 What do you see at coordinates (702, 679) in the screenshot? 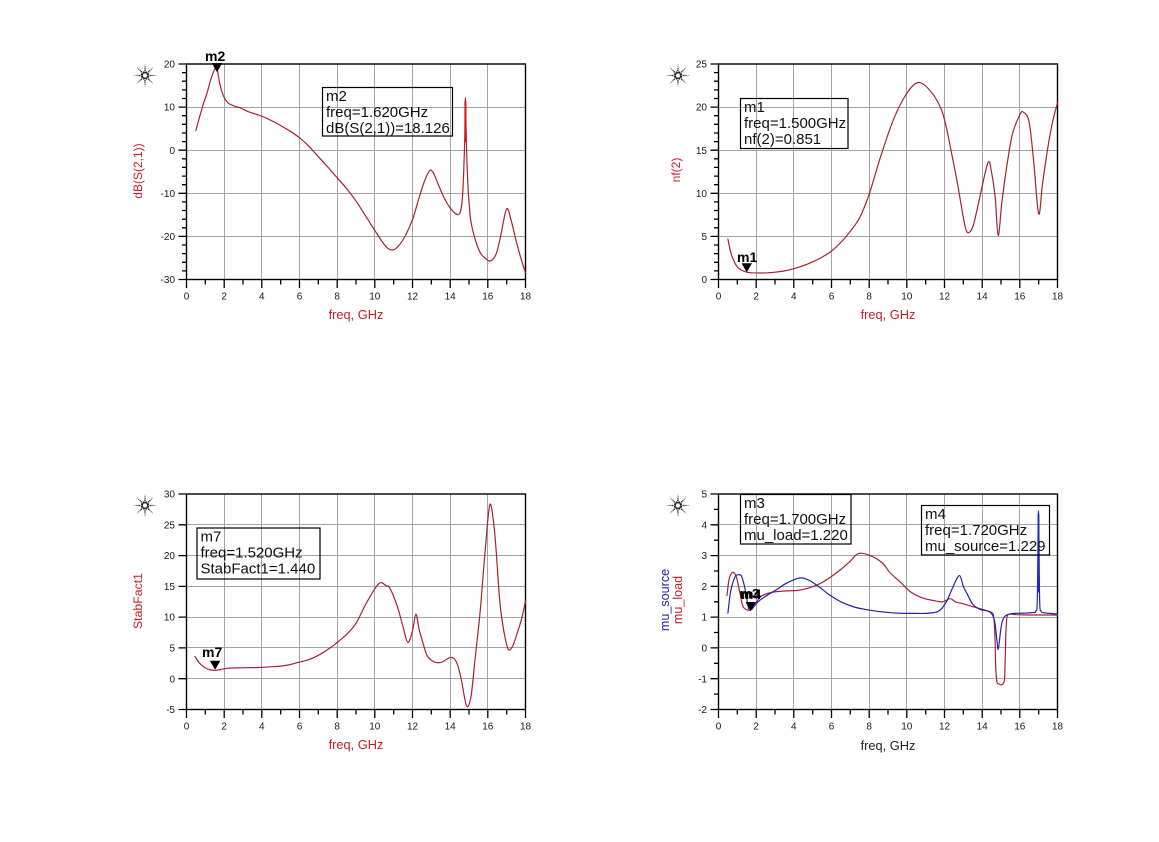
I see `svg-text: -1` at bounding box center [702, 679].